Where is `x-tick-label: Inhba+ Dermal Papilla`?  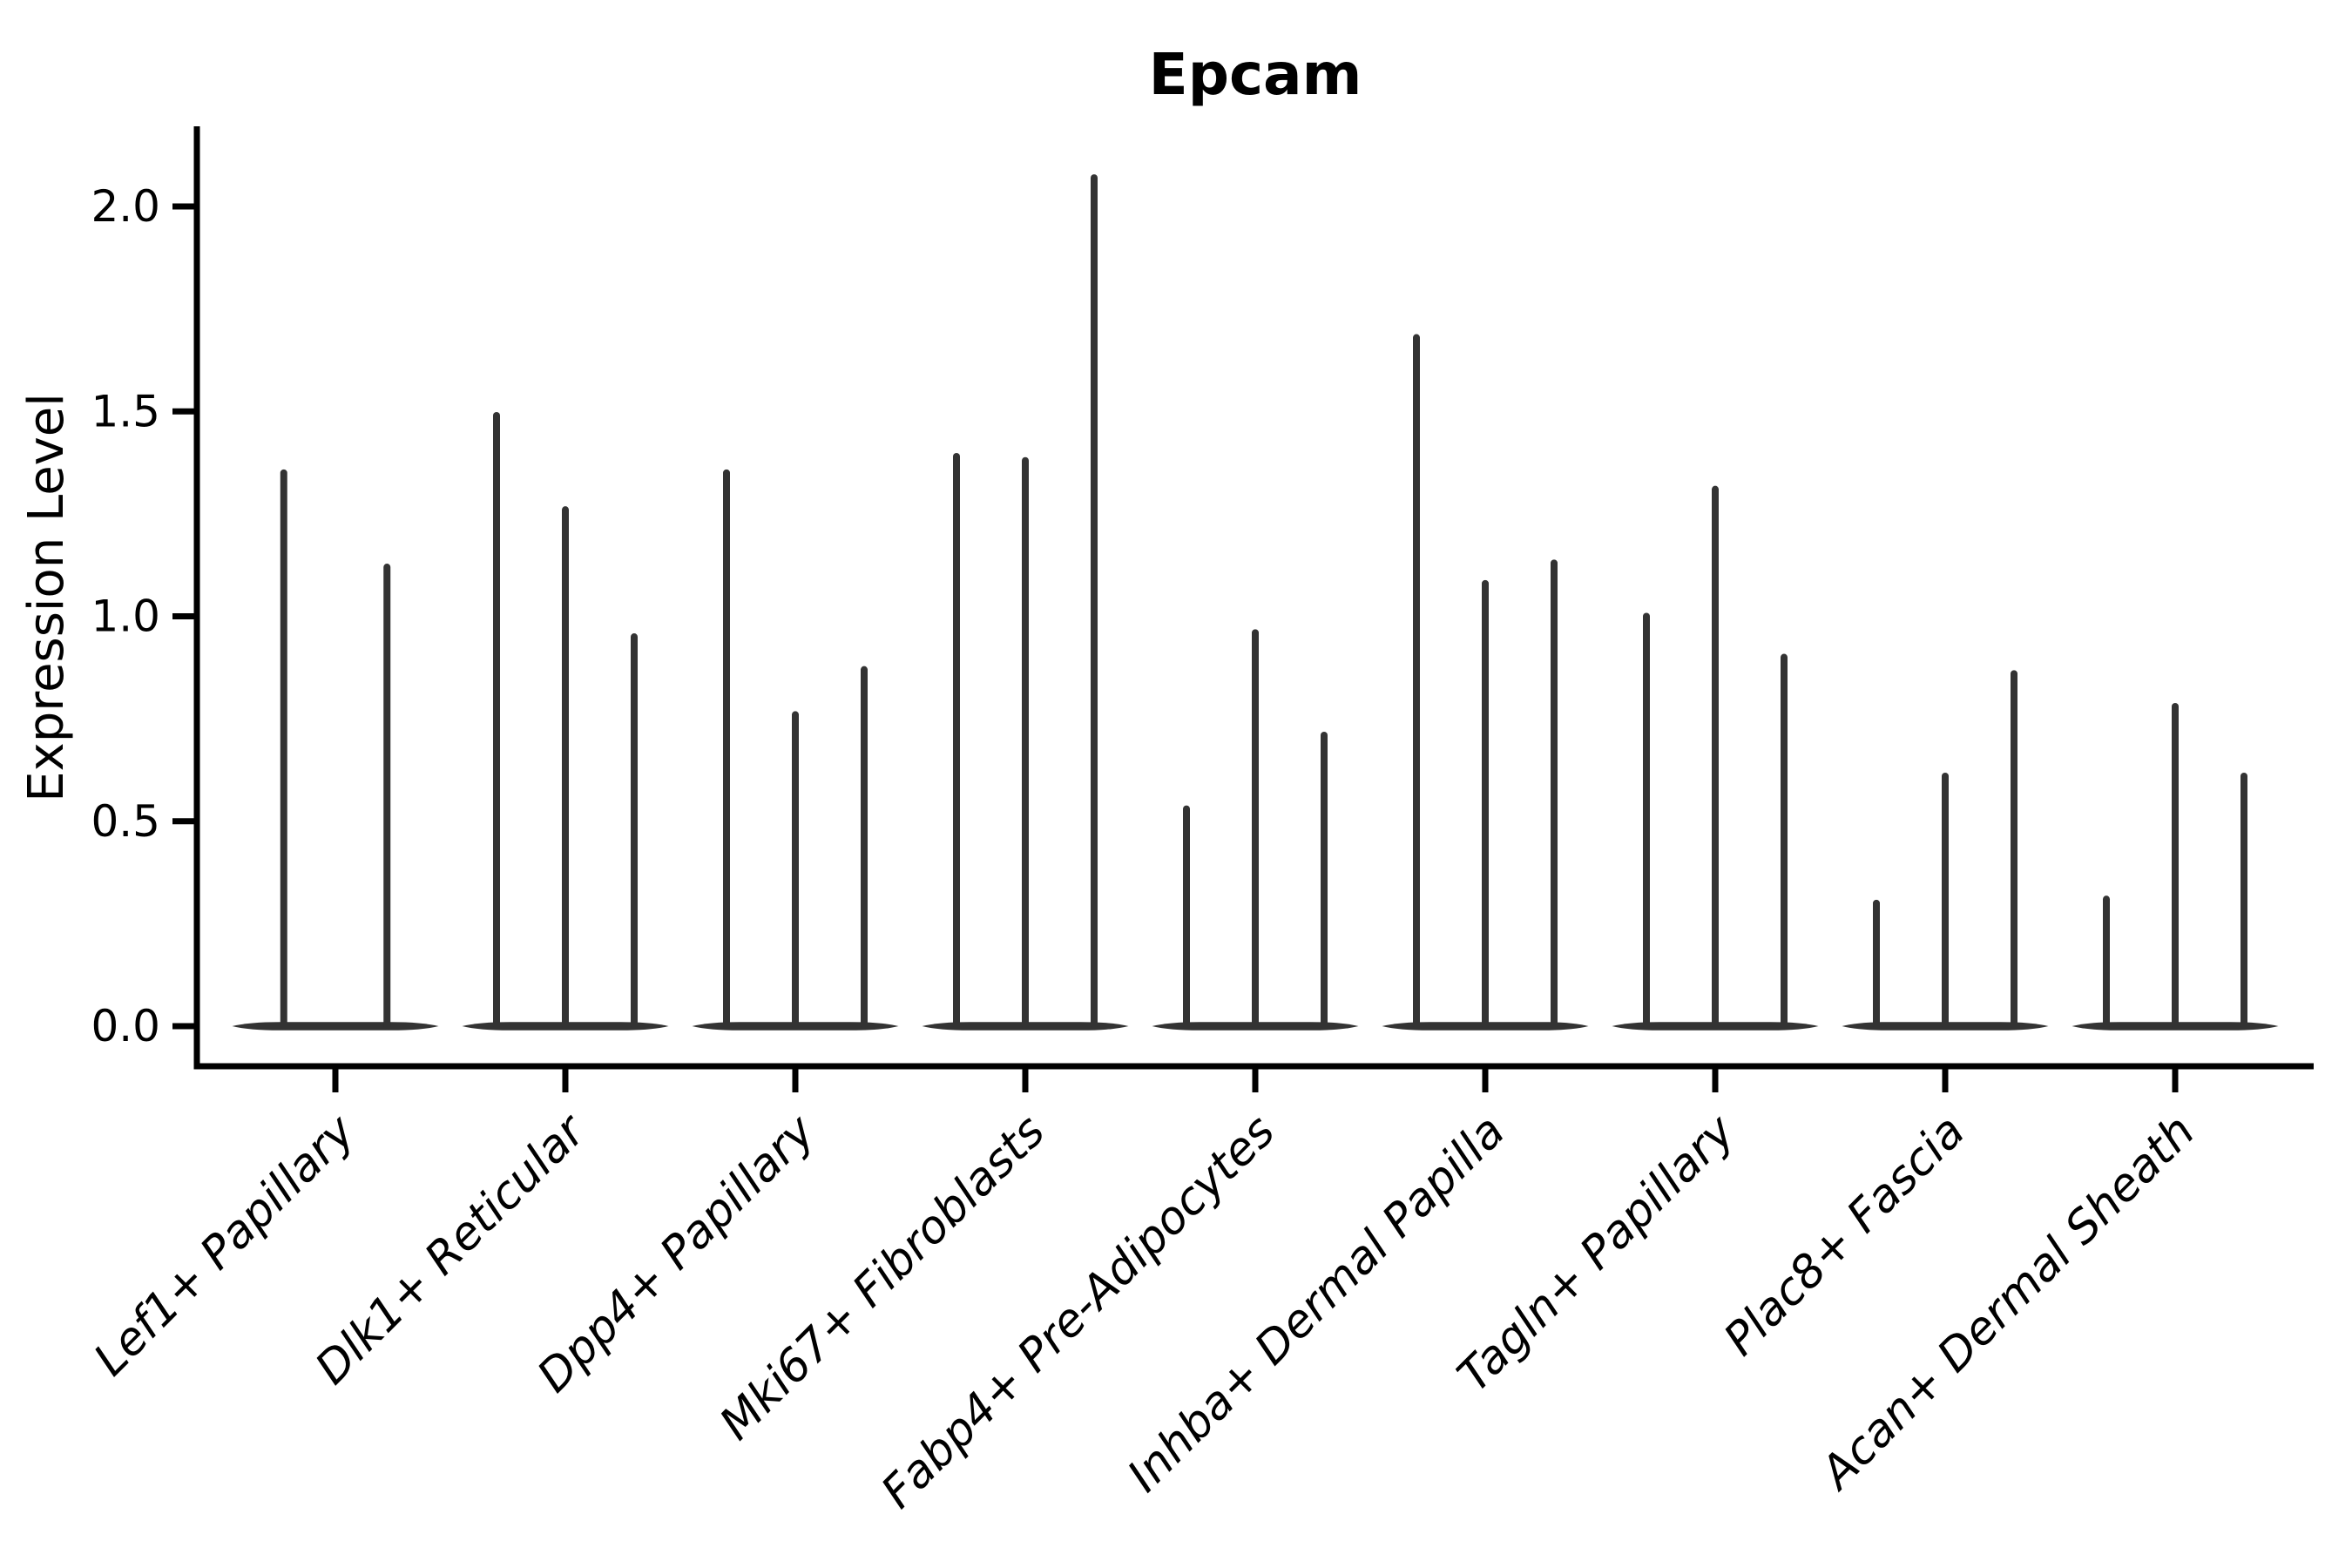
x-tick-label: Inhba+ Dermal Papilla is located at coordinates (1316, 1304).